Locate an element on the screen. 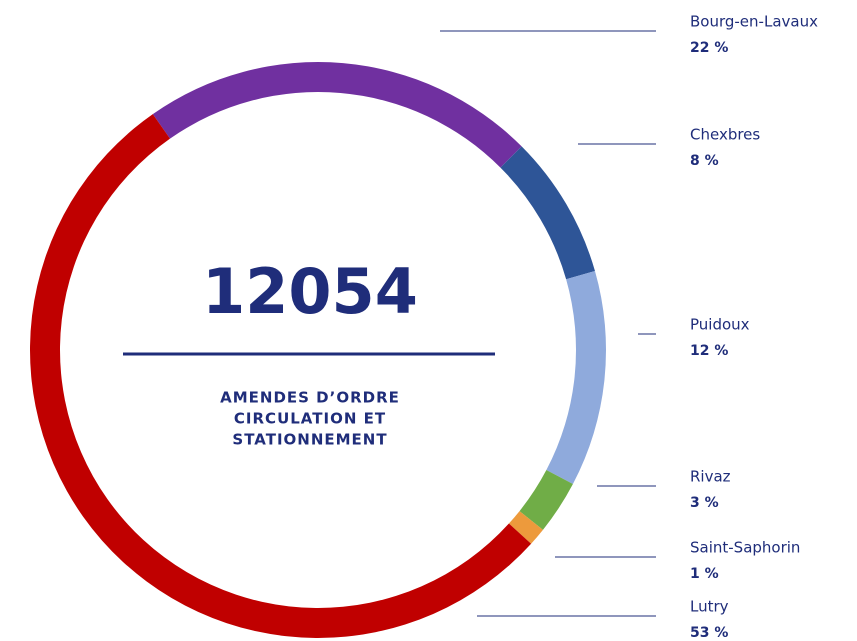 The height and width of the screenshot is (641, 857). value-label: 22 % is located at coordinates (709, 48).